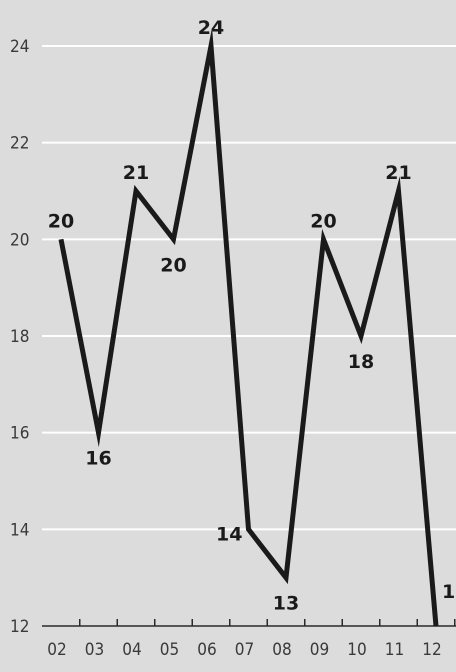 Image resolution: width=456 pixels, height=672 pixels. What do you see at coordinates (206, 650) in the screenshot?
I see `x-tick-label: 06` at bounding box center [206, 650].